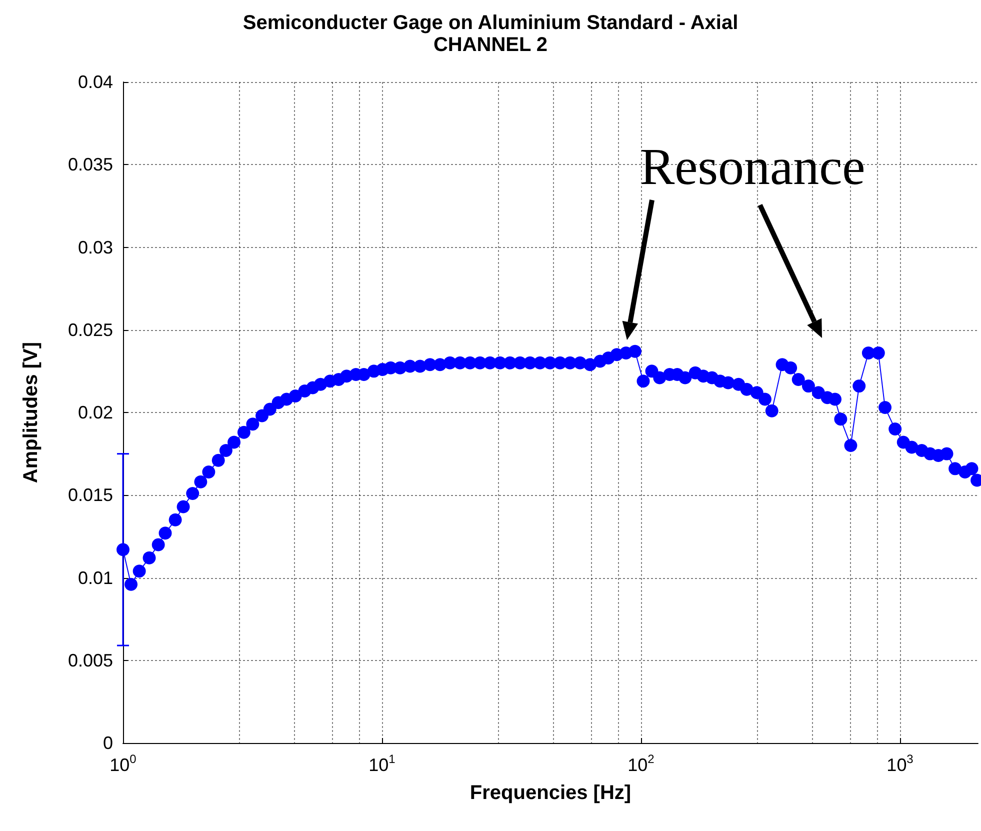 This screenshot has height=831, width=981. I want to click on y-tick-label: 0.03, so click(95, 247).